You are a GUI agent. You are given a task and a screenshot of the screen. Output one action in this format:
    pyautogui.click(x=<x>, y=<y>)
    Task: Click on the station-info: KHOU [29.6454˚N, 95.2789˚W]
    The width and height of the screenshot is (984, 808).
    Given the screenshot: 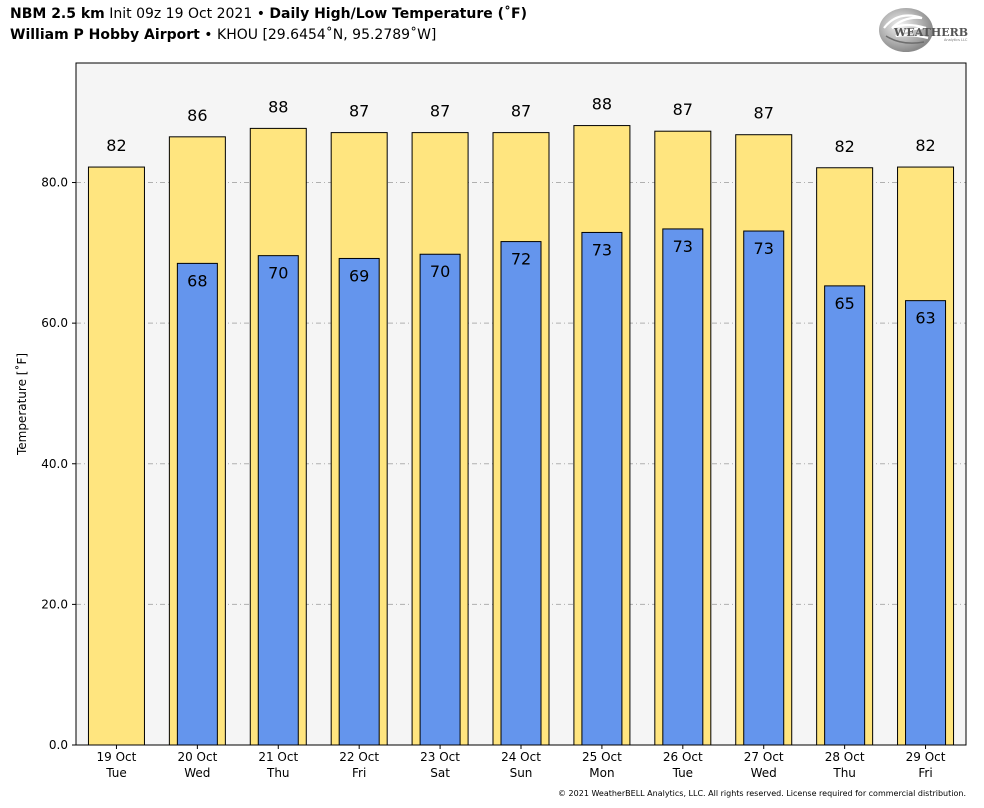 What is the action you would take?
    pyautogui.click(x=327, y=35)
    